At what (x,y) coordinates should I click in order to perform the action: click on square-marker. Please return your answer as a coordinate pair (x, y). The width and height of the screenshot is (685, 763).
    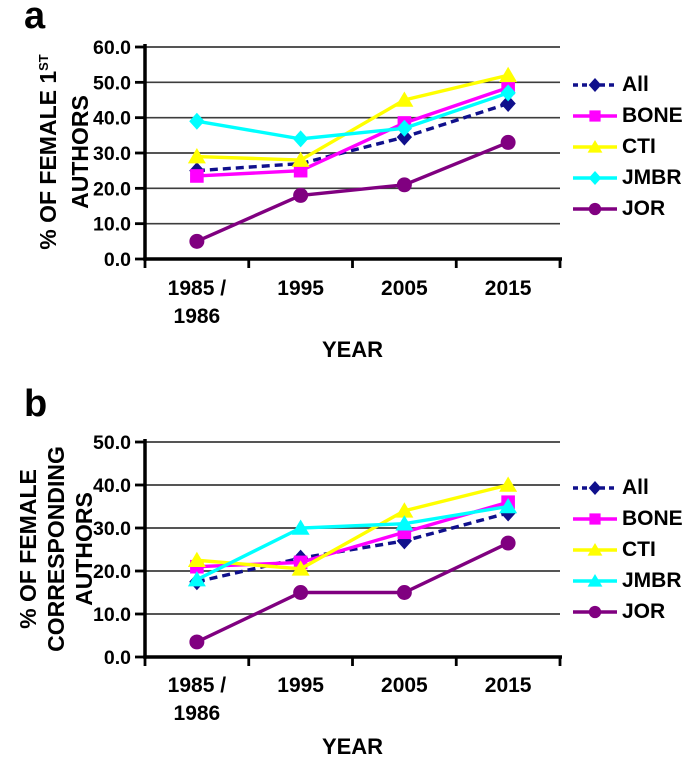
    Looking at the image, I should click on (595, 518).